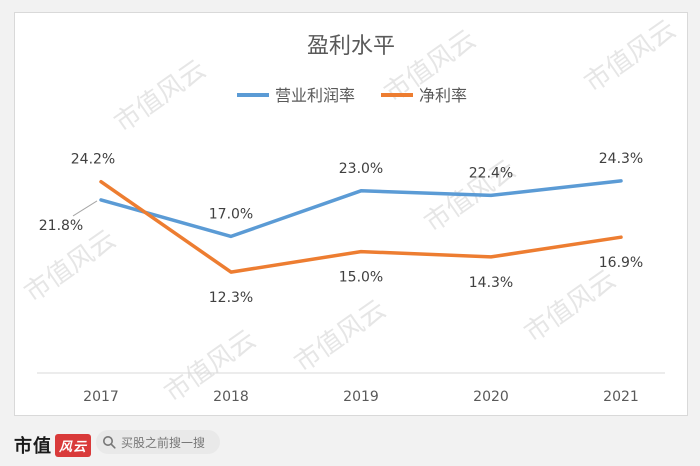 Image resolution: width=700 pixels, height=466 pixels. Describe the element at coordinates (491, 173) in the screenshot. I see `data-label: 22.4%` at that location.